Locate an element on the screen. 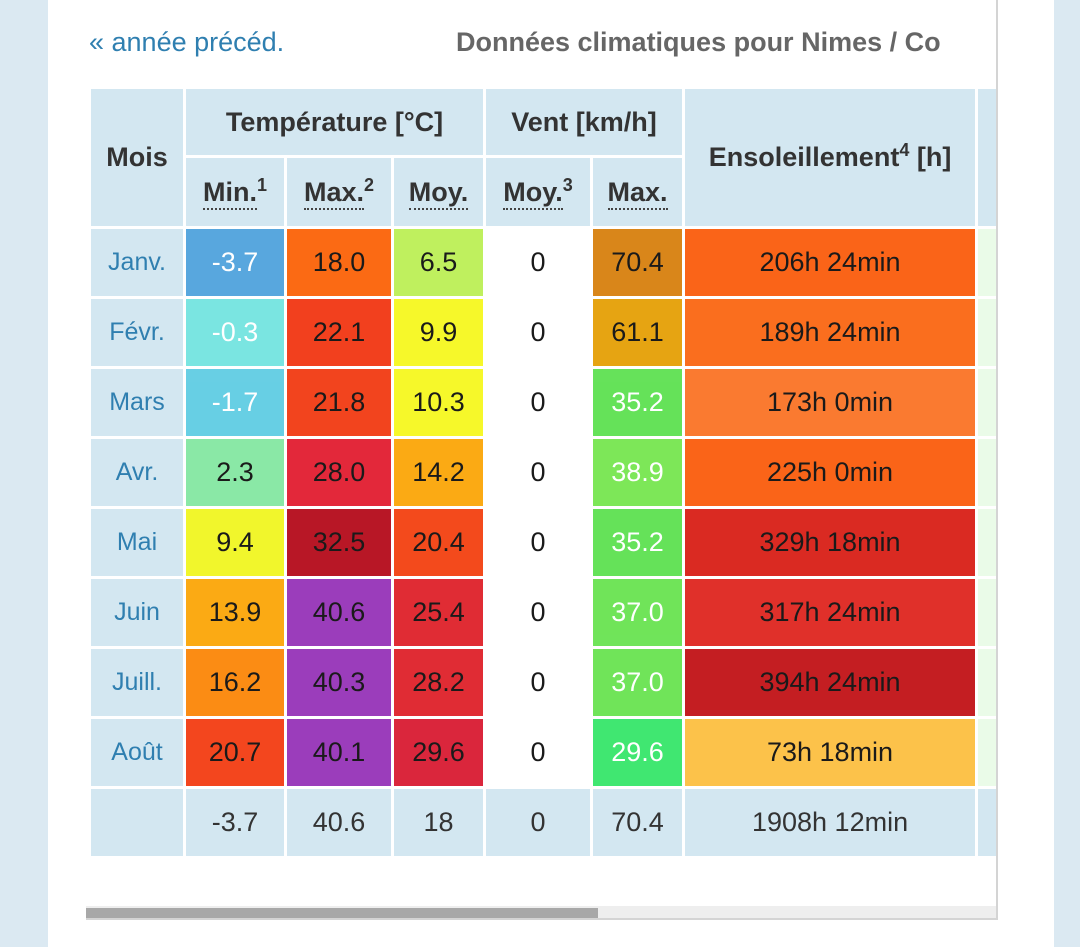  cell-sunshine: 329h 18min is located at coordinates (830, 542).